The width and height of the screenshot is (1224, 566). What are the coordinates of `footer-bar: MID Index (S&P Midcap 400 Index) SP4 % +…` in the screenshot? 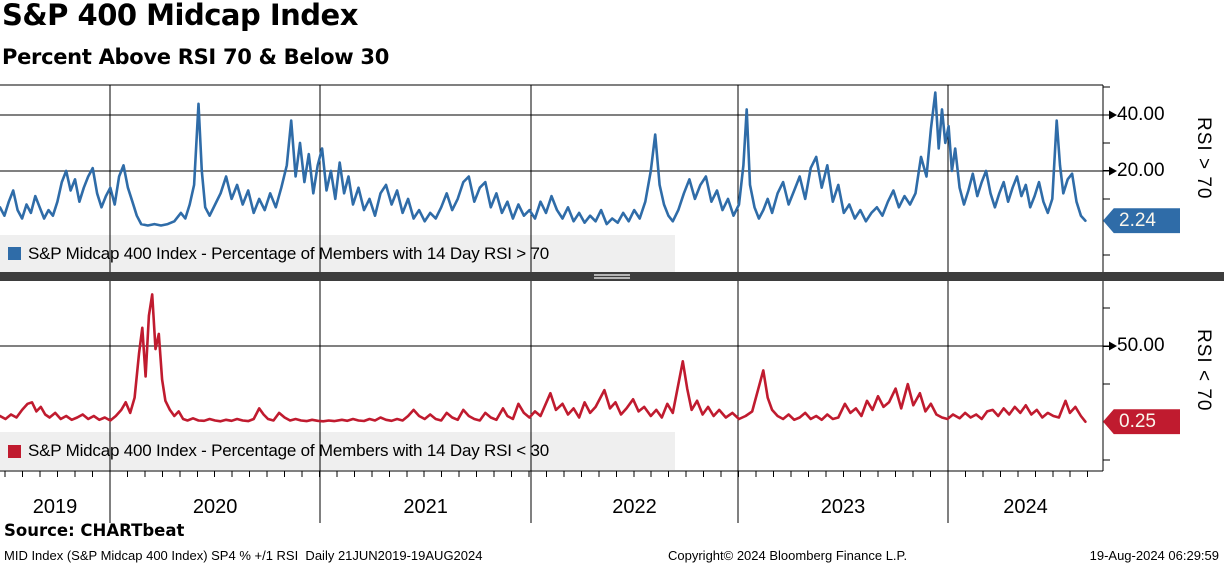 It's located at (612, 556).